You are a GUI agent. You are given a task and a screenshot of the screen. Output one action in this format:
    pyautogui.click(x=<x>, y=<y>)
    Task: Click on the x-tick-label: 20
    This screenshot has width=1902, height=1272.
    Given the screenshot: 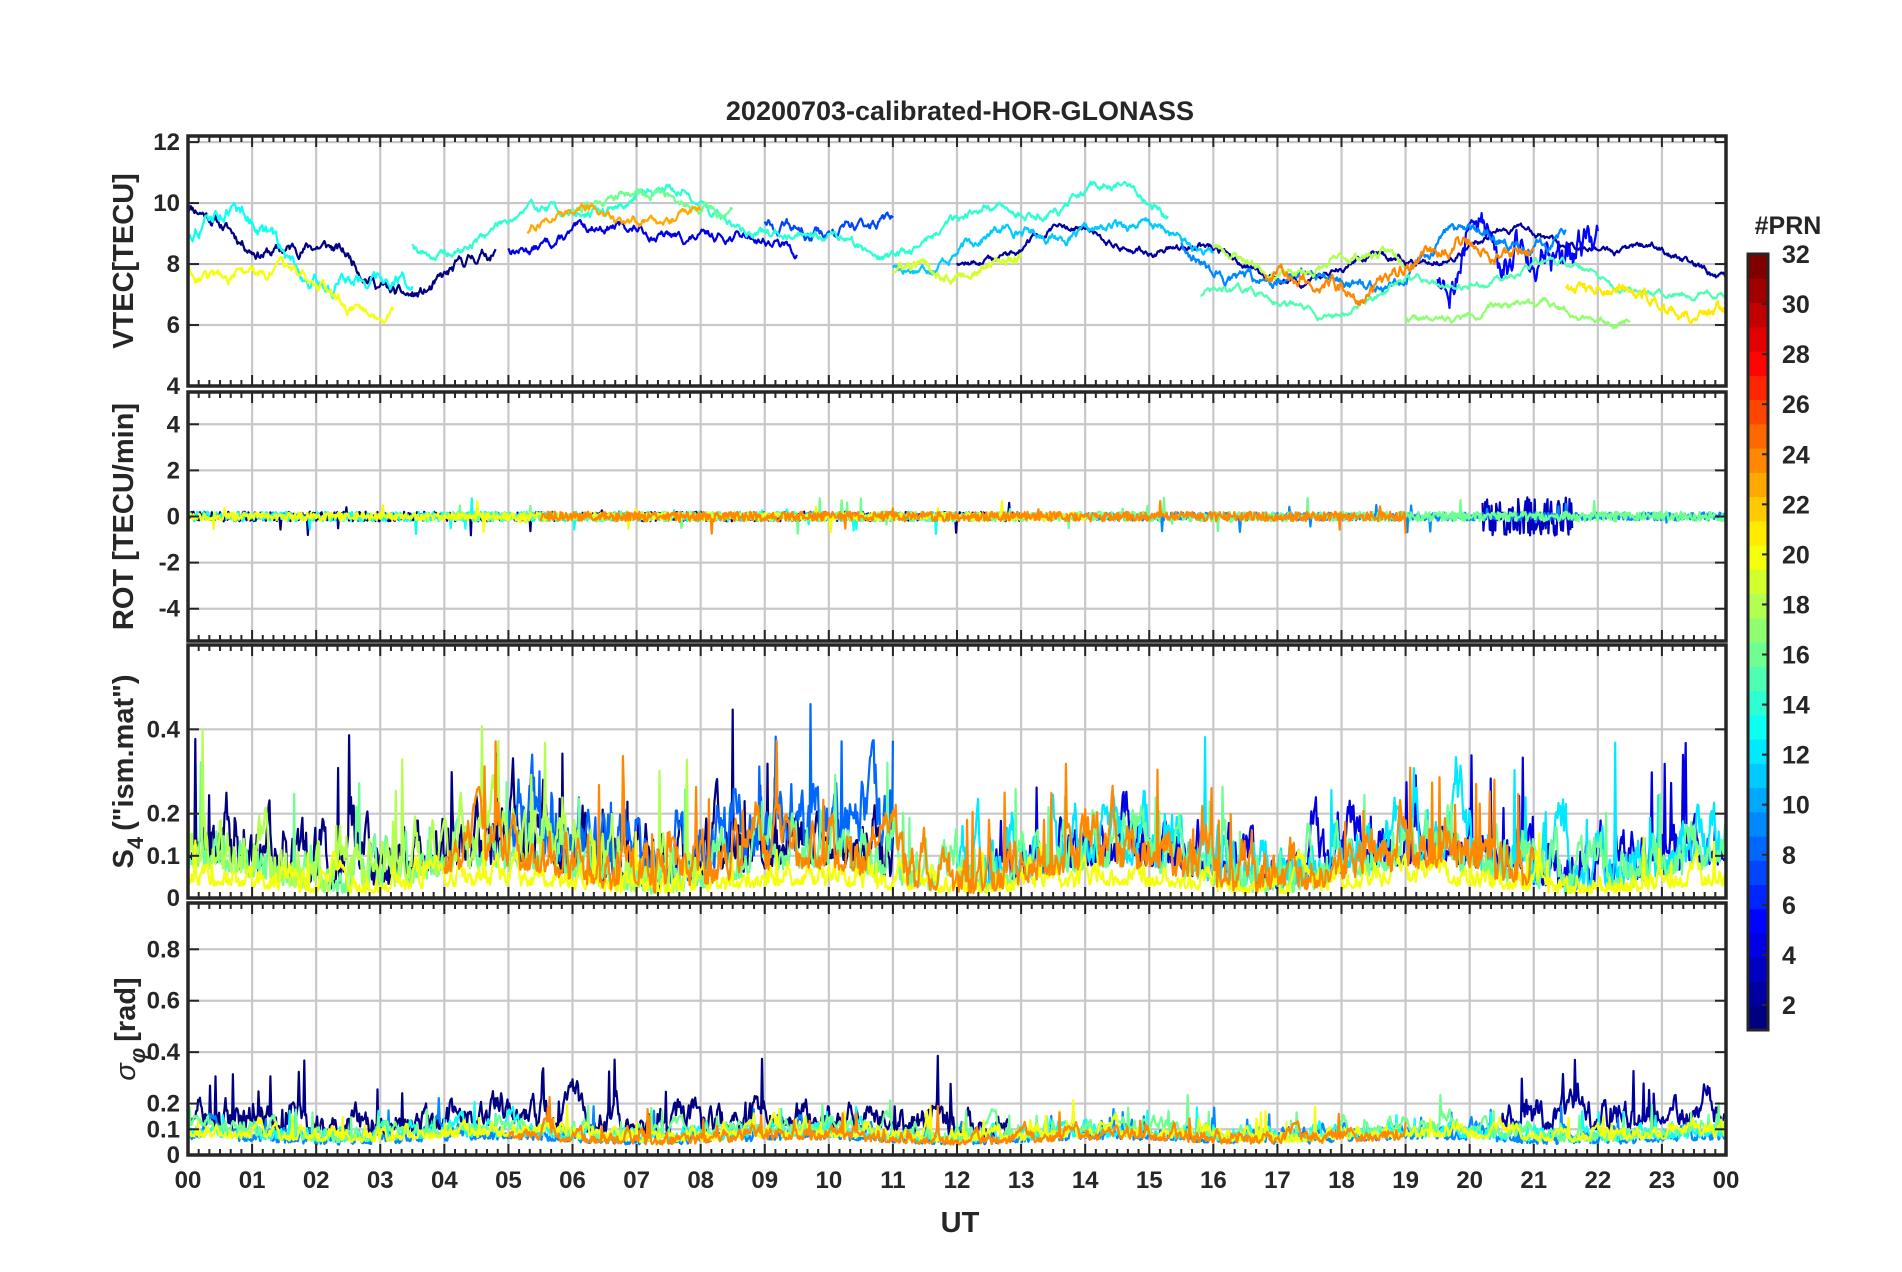 What is the action you would take?
    pyautogui.click(x=1469, y=1180)
    